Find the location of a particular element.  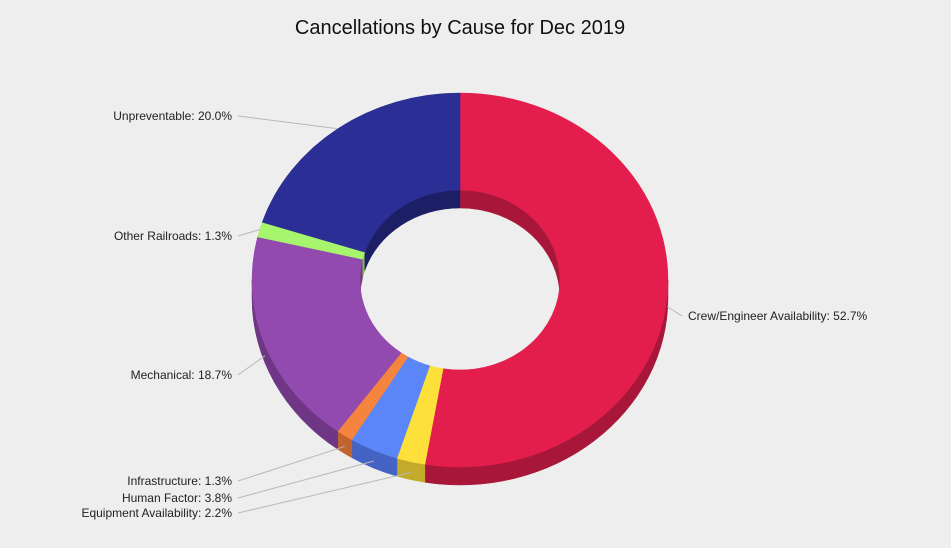

leader-human-factor is located at coordinates (305, 479).